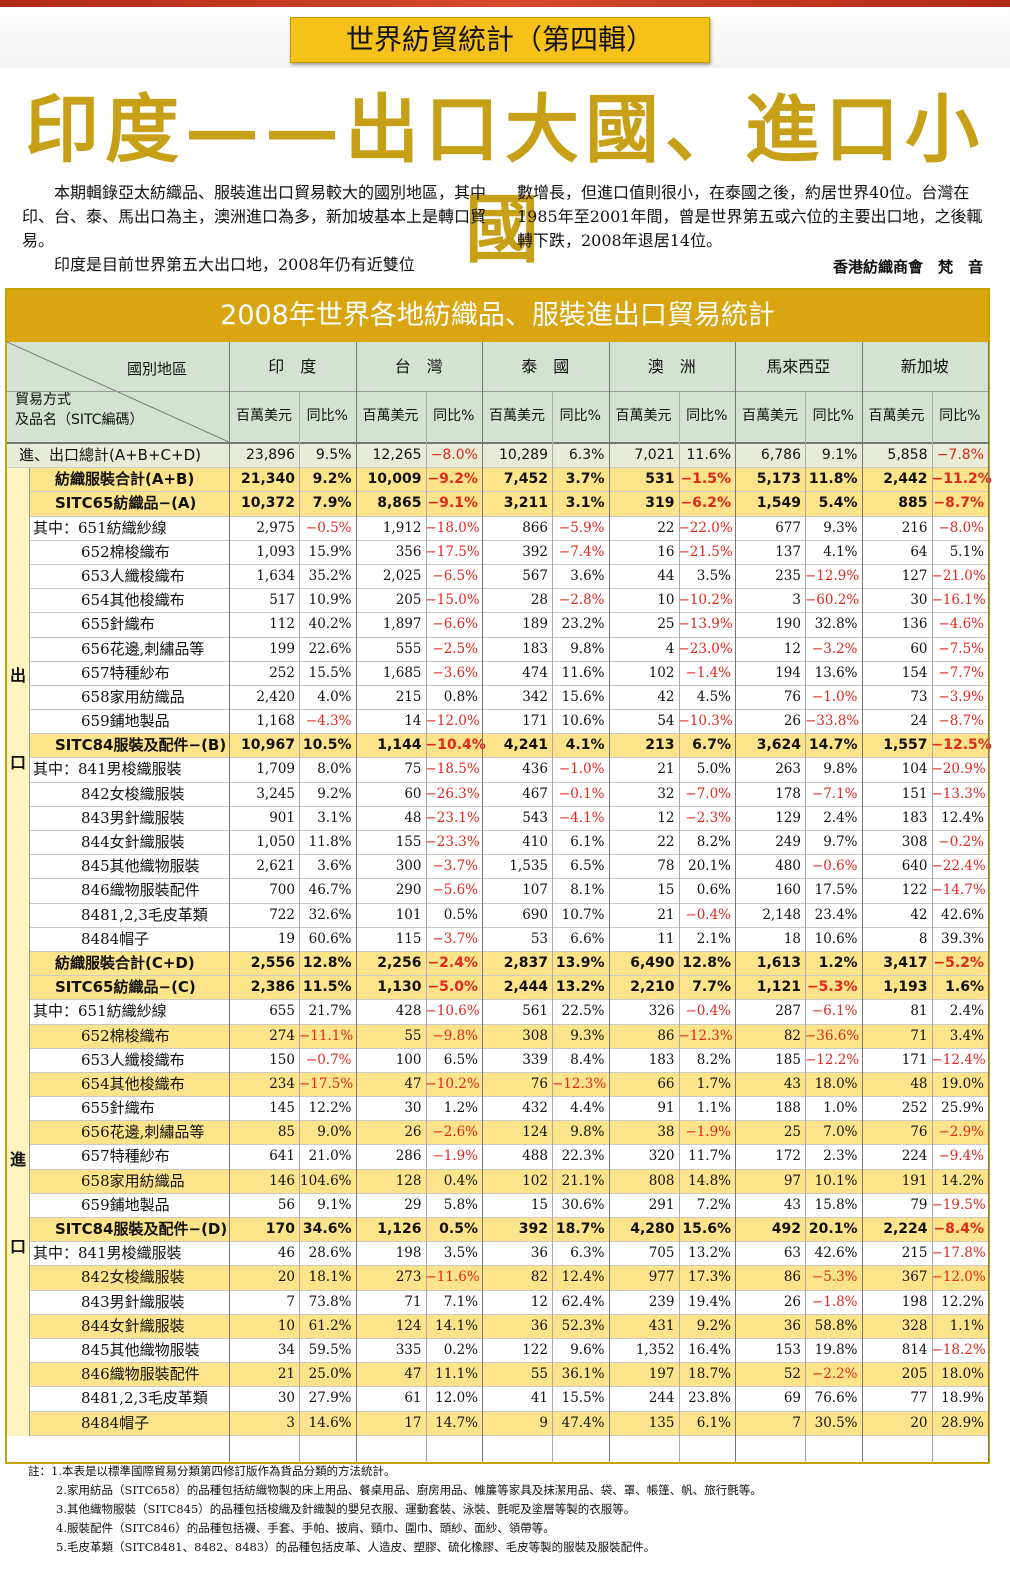 This screenshot has height=1574, width=1010. What do you see at coordinates (958, 1349) in the screenshot?
I see `yoy-cell: −18.2%` at bounding box center [958, 1349].